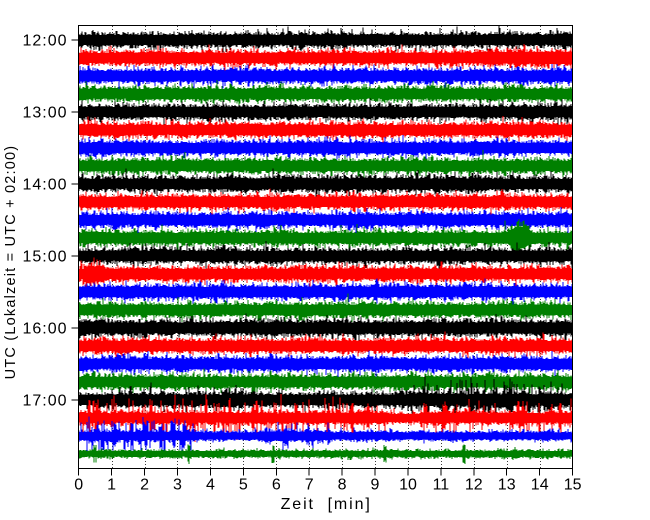 The width and height of the screenshot is (650, 520). I want to click on svg-text: 0, so click(78, 485).